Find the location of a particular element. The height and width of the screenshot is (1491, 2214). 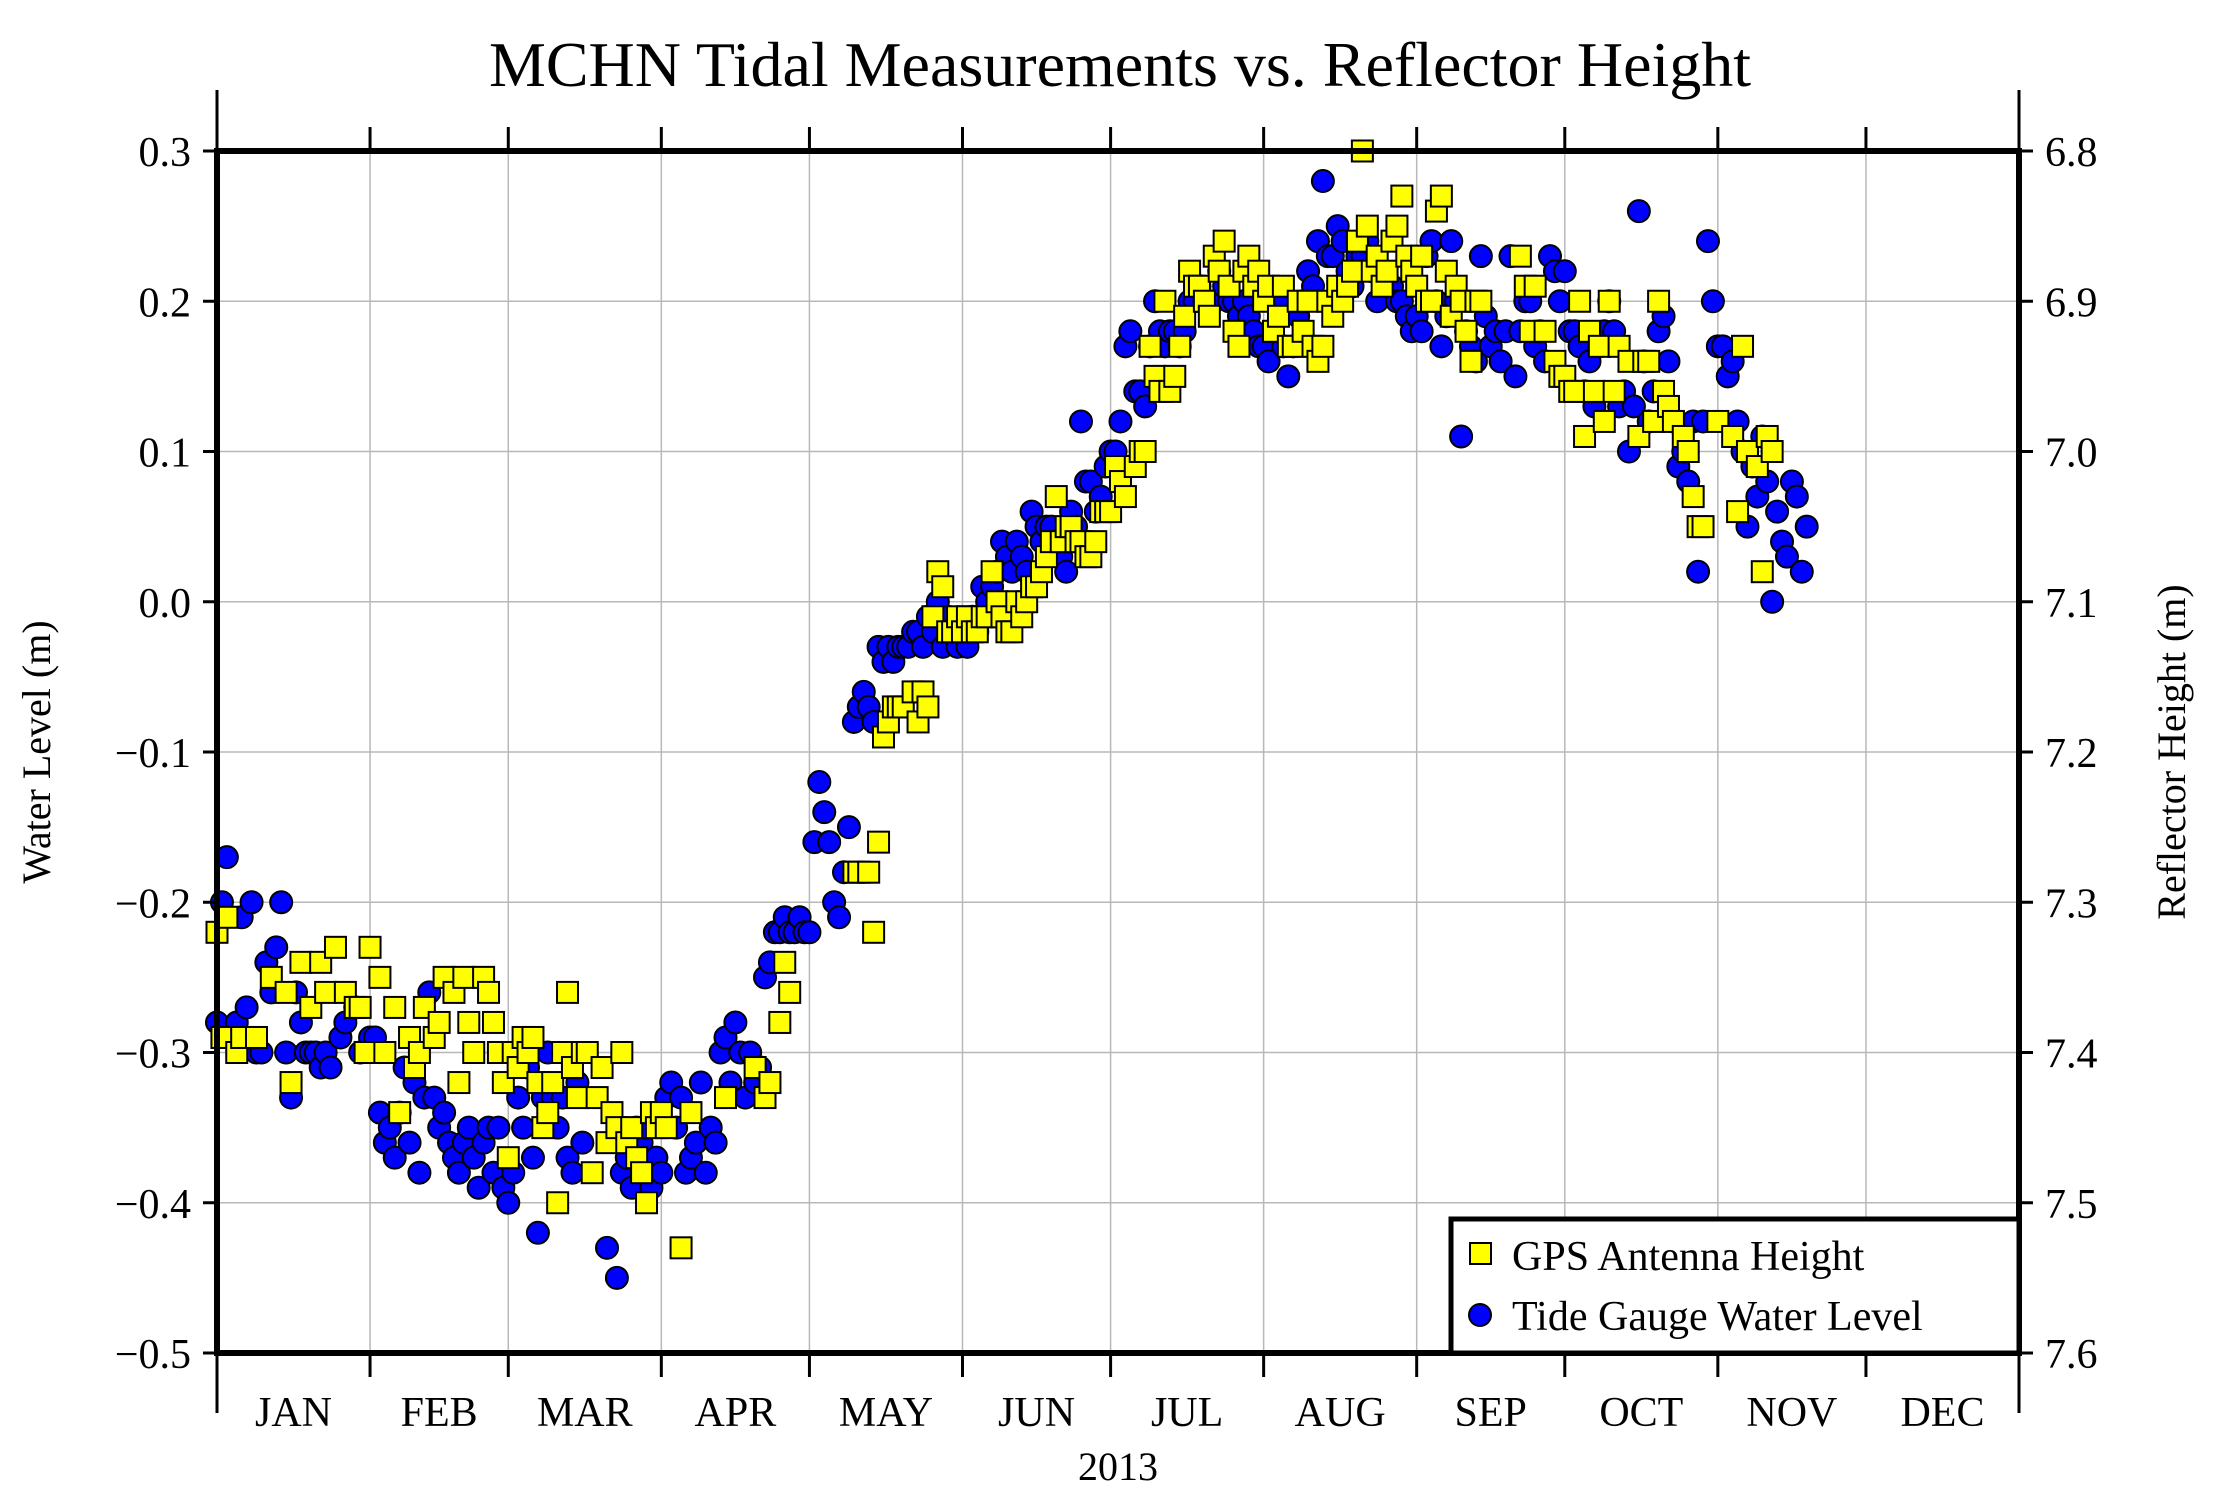

y2-tick-label: 7.6 is located at coordinates (2071, 1355).